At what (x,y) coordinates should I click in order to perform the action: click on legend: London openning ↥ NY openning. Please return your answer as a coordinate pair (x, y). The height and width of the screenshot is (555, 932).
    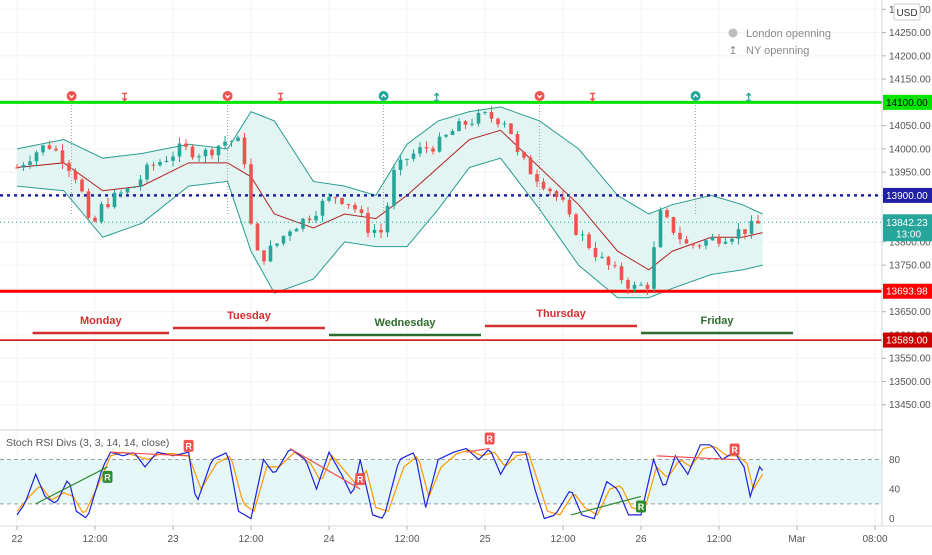
    Looking at the image, I should click on (779, 42).